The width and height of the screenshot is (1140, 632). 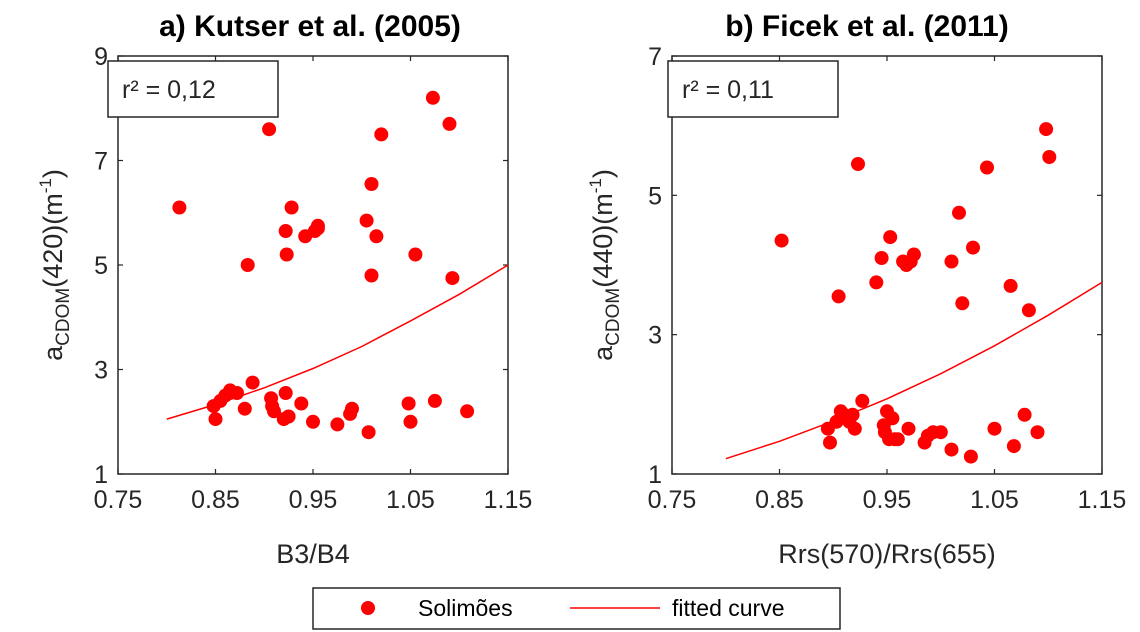 I want to click on panel-a-y-tick-label: 3, so click(x=101, y=371).